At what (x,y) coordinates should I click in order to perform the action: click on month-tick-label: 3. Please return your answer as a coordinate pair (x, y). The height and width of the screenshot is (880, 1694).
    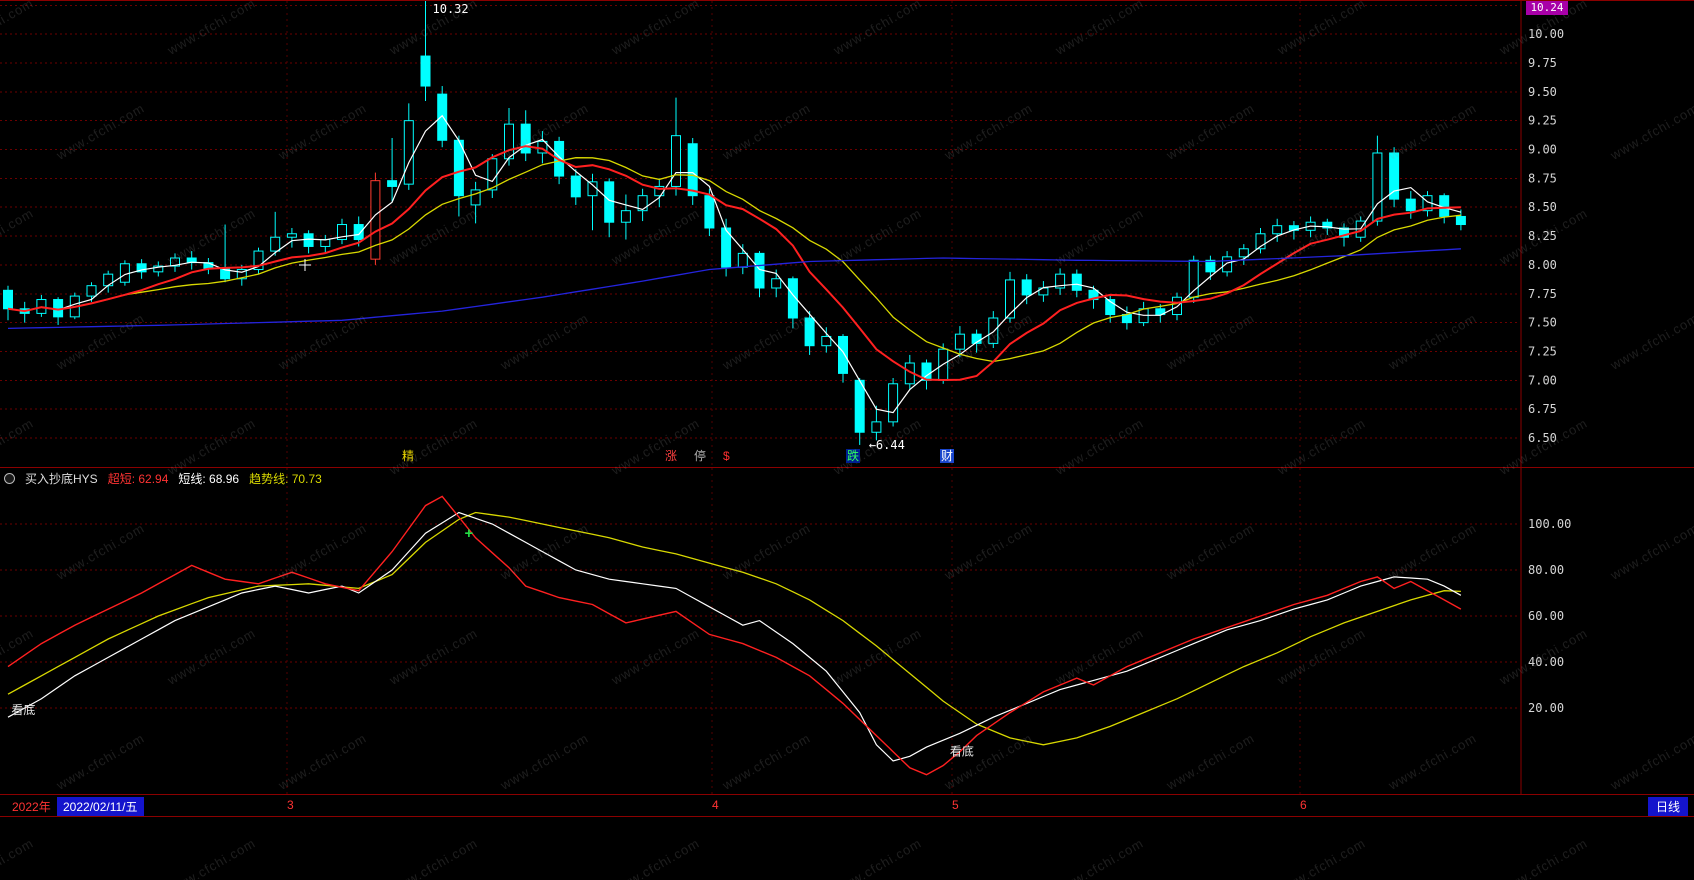
    Looking at the image, I should click on (290, 805).